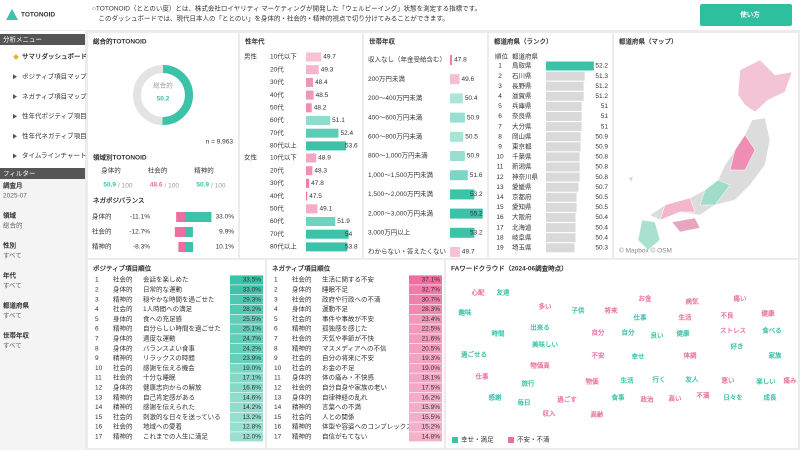  Describe the element at coordinates (733, 331) in the screenshot. I see `cloud-word: ストレス` at that location.